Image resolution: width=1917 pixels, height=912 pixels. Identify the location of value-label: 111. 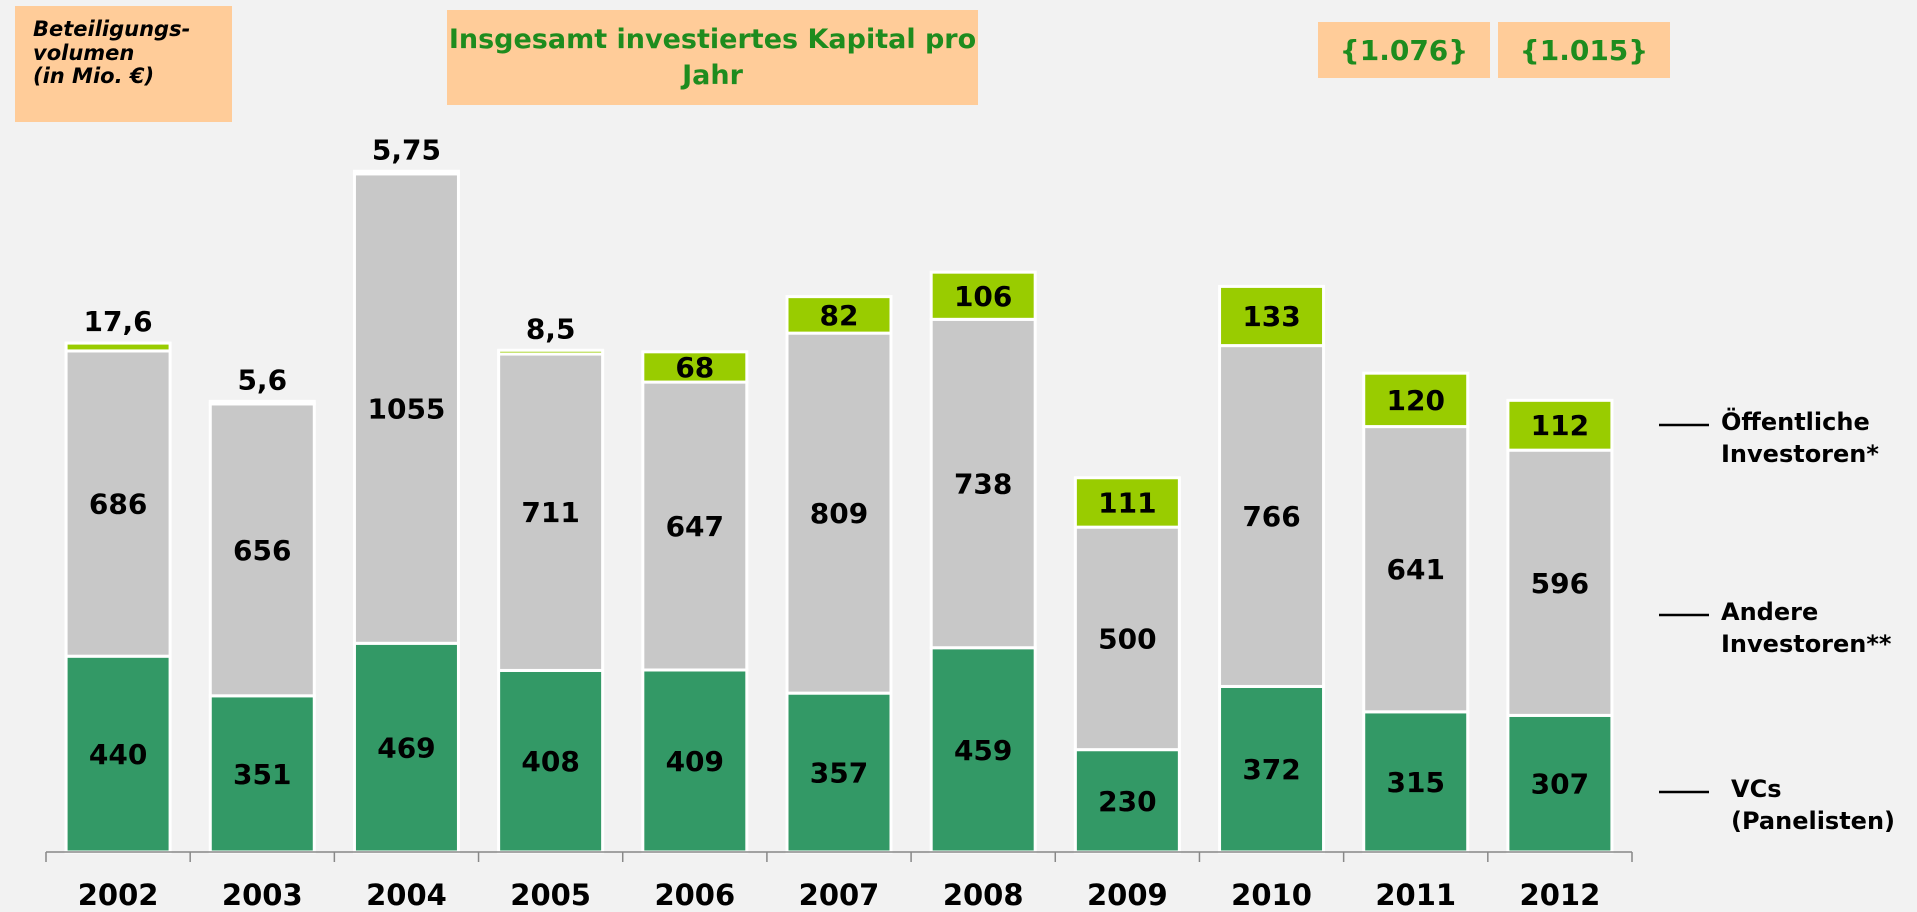
(1127, 502).